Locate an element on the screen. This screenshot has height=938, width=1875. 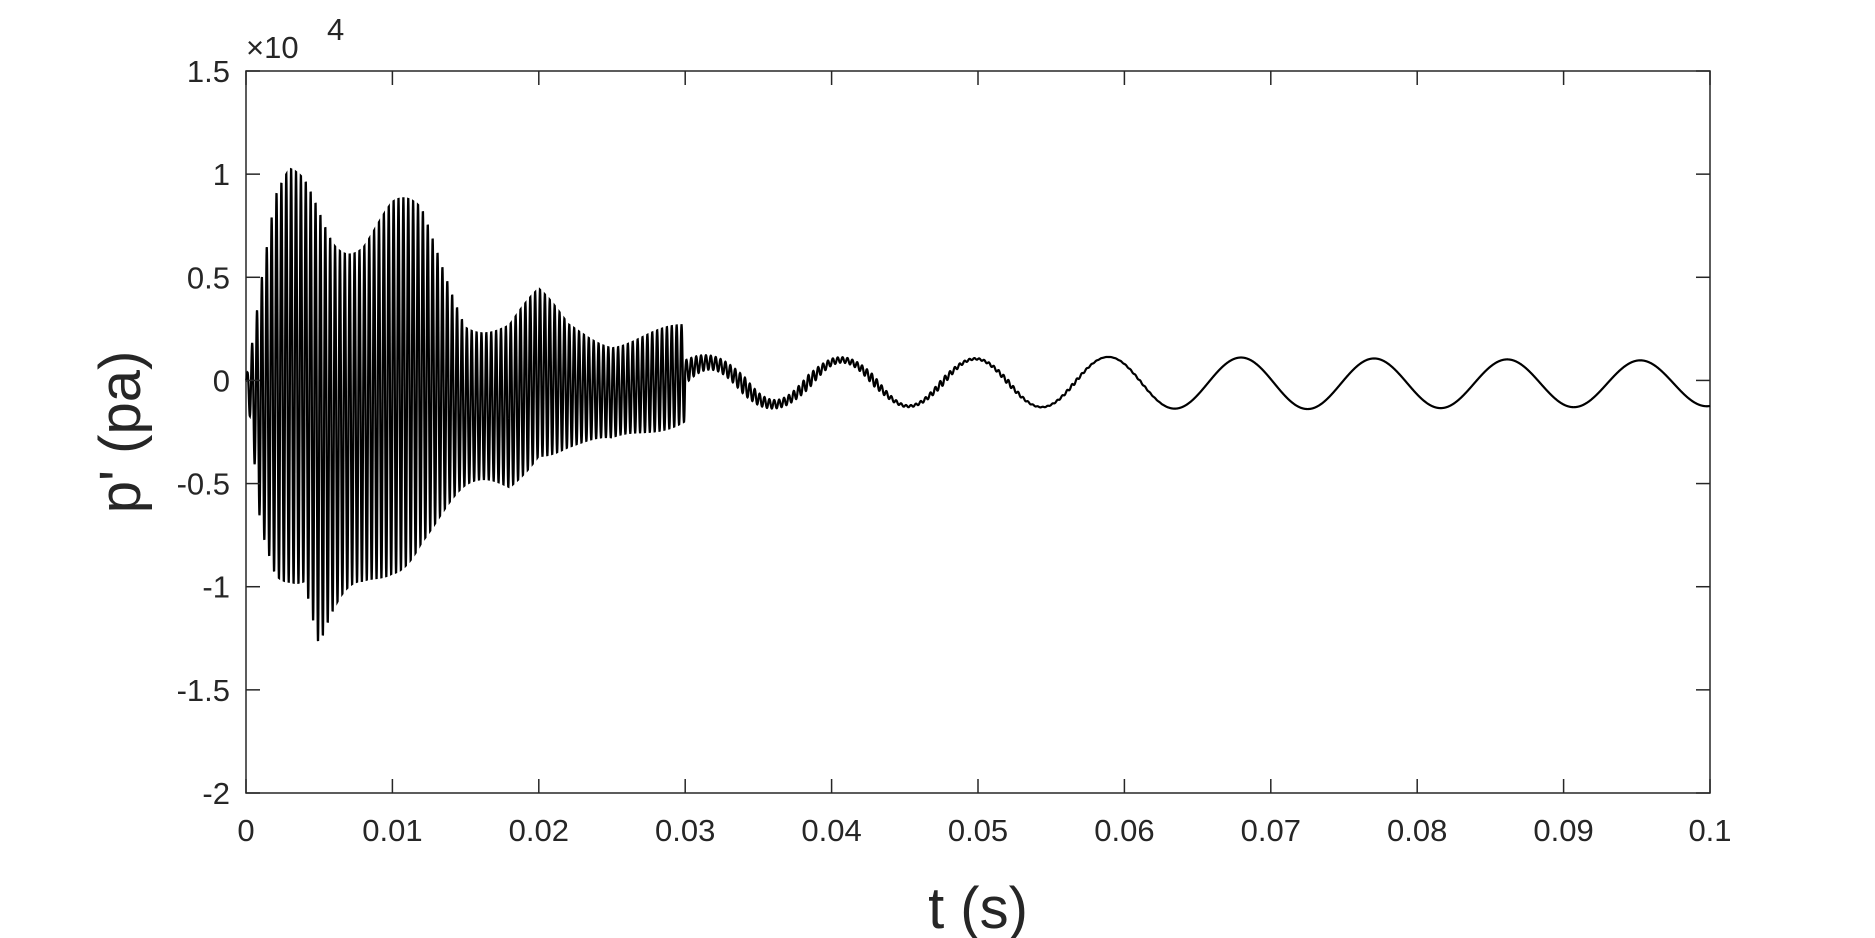
x-tick-label: 0.1 is located at coordinates (1709, 830).